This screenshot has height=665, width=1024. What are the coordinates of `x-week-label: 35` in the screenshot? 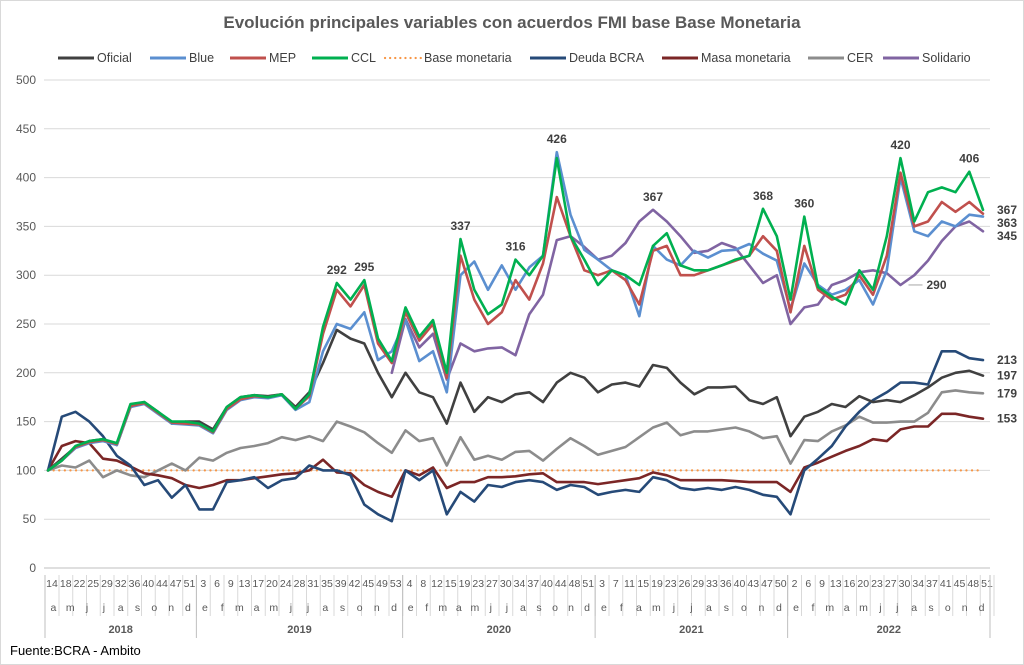 It's located at (327, 584).